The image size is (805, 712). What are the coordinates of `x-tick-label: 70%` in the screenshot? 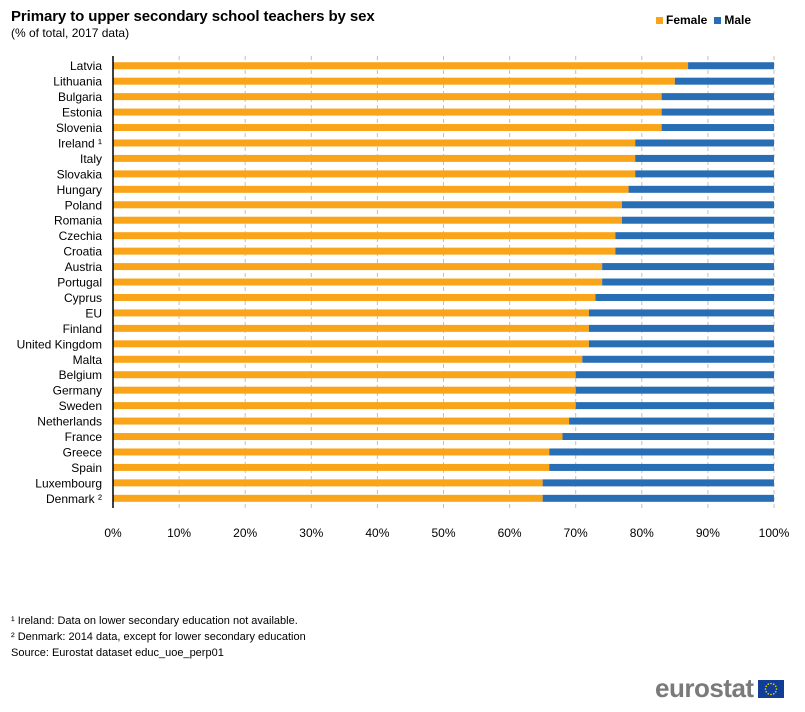 It's located at (576, 533).